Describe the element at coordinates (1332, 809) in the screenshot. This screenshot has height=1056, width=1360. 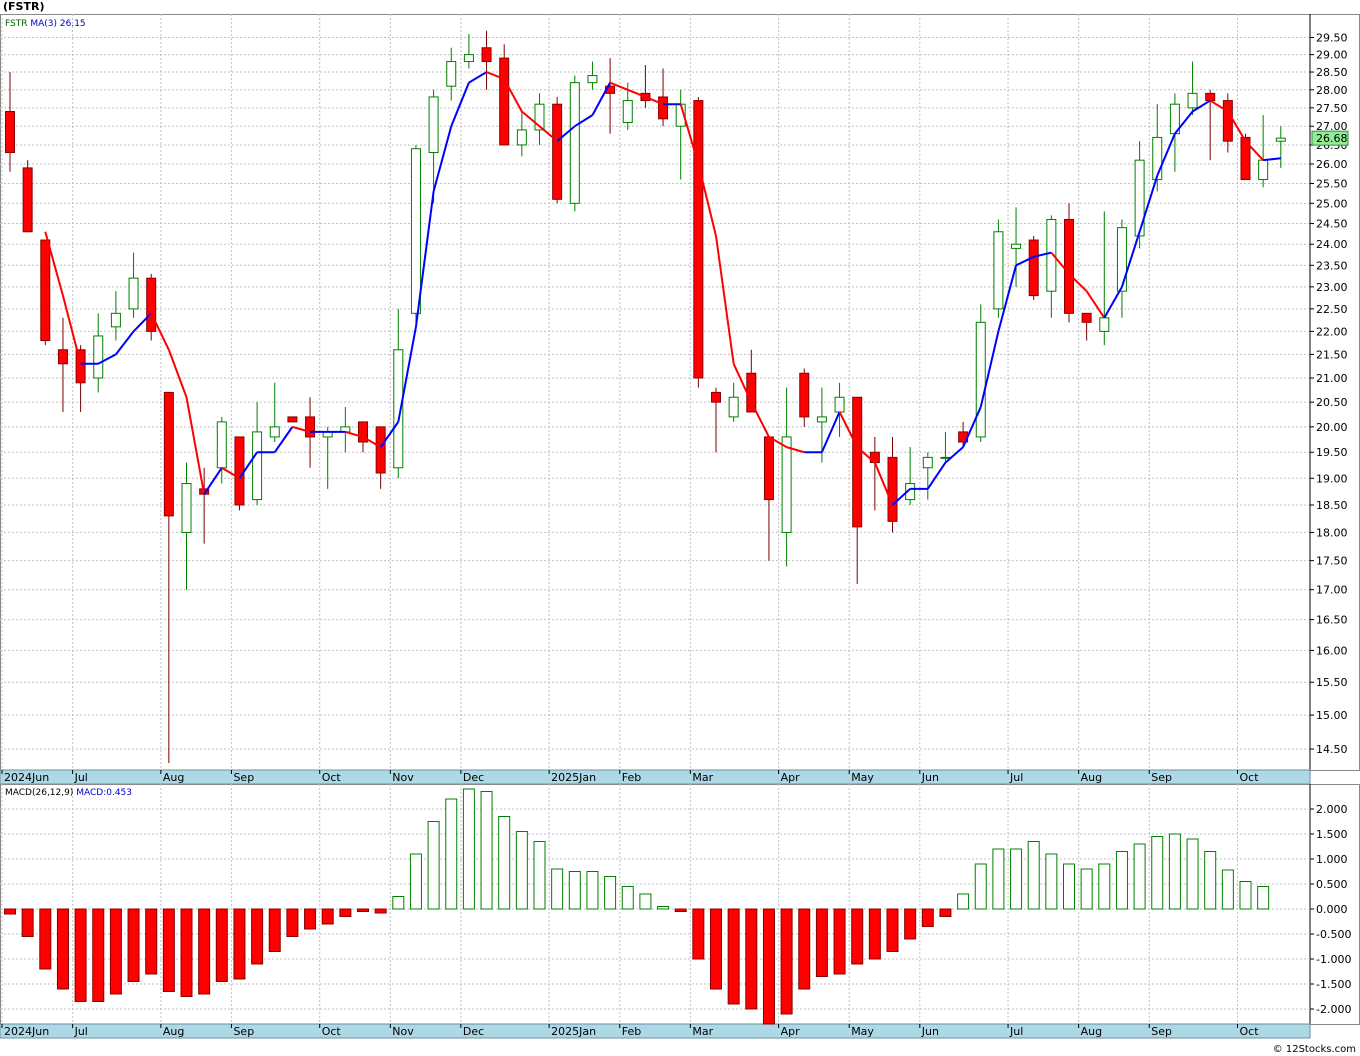
I see `macd-tick-label: 2.000` at that location.